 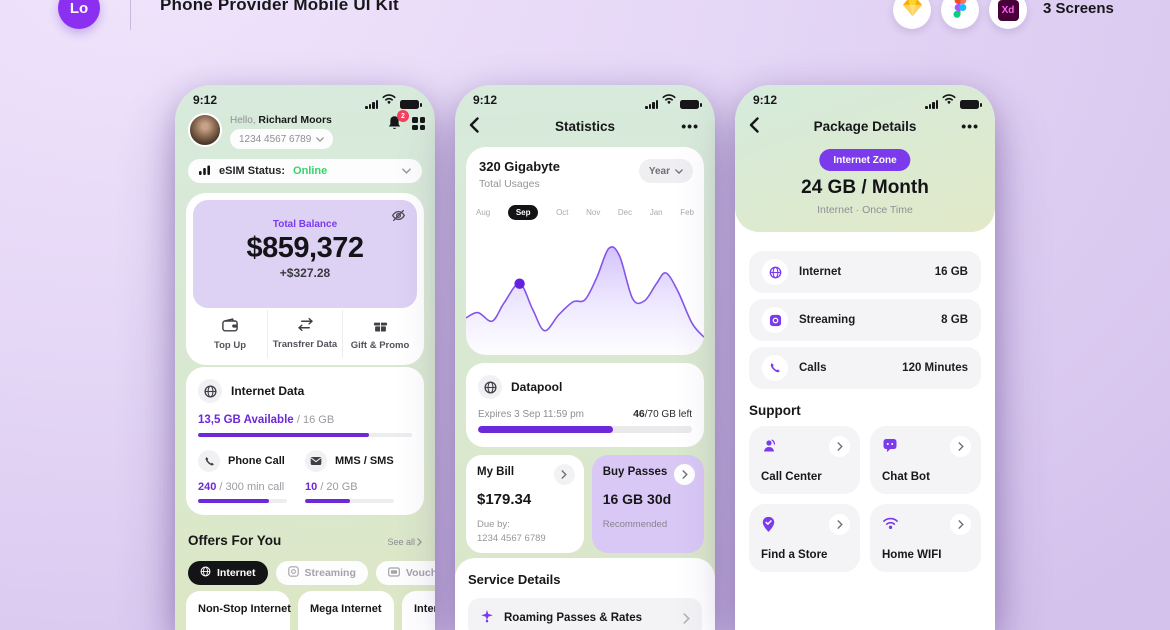 What do you see at coordinates (207, 487) in the screenshot?
I see `phone-call-used: 240` at bounding box center [207, 487].